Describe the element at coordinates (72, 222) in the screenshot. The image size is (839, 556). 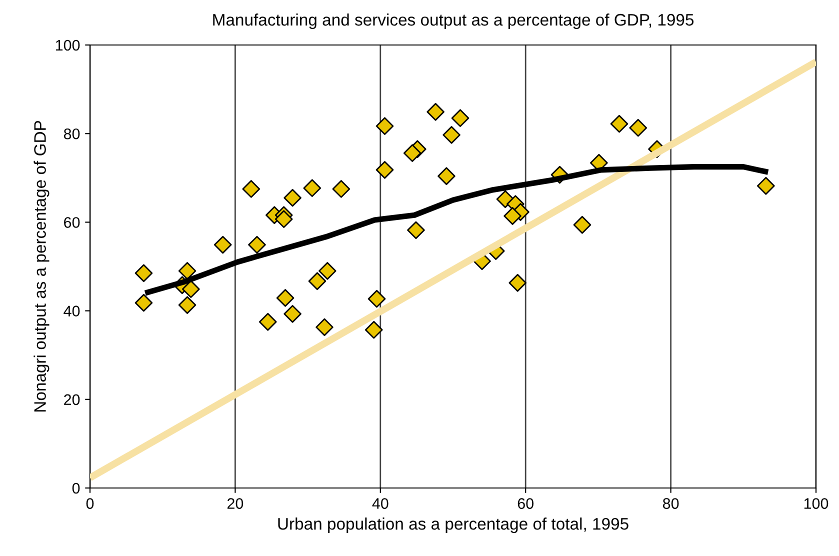
I see `y-tick-label: 60` at that location.